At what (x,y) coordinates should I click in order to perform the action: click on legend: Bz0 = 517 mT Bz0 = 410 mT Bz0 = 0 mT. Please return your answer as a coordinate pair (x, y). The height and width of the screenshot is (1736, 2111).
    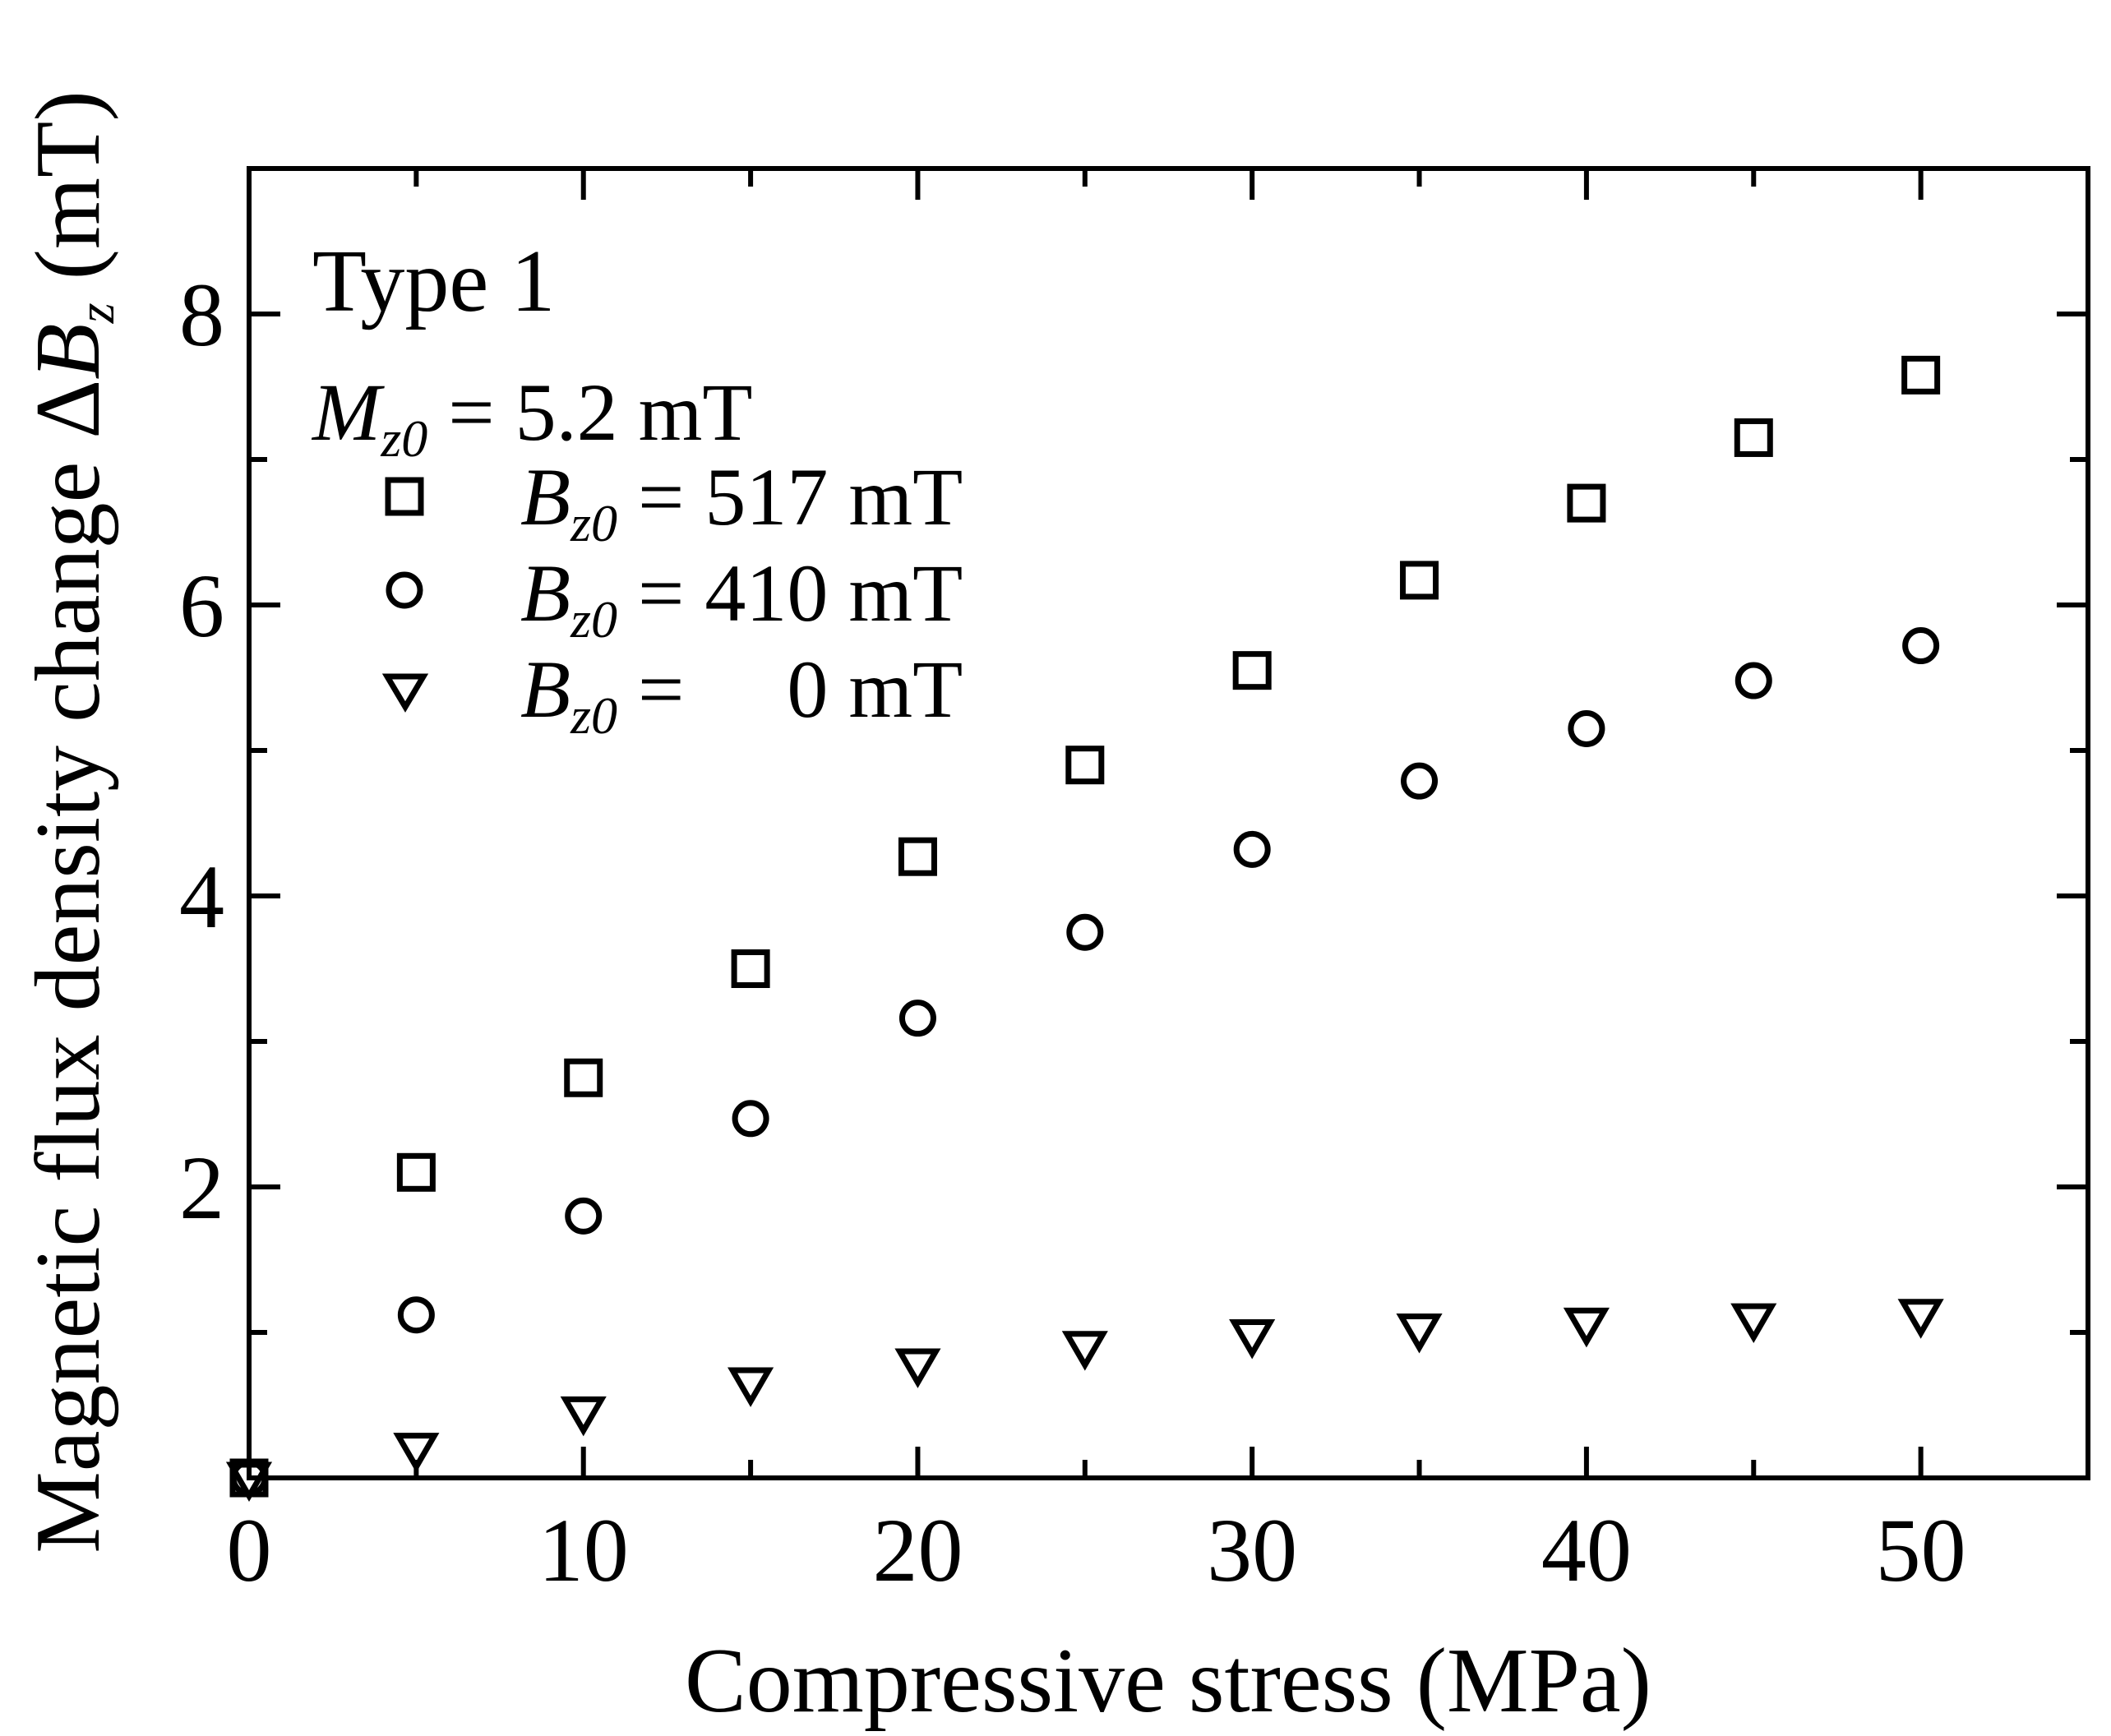
    Looking at the image, I should click on (672, 598).